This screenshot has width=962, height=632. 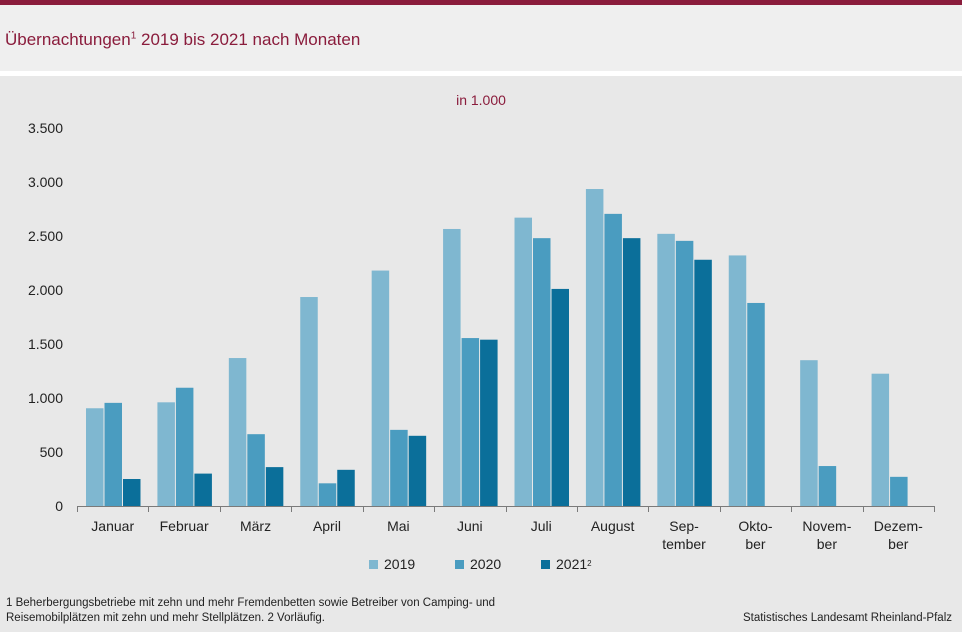 I want to click on x-tick-label: tember, so click(x=684, y=544).